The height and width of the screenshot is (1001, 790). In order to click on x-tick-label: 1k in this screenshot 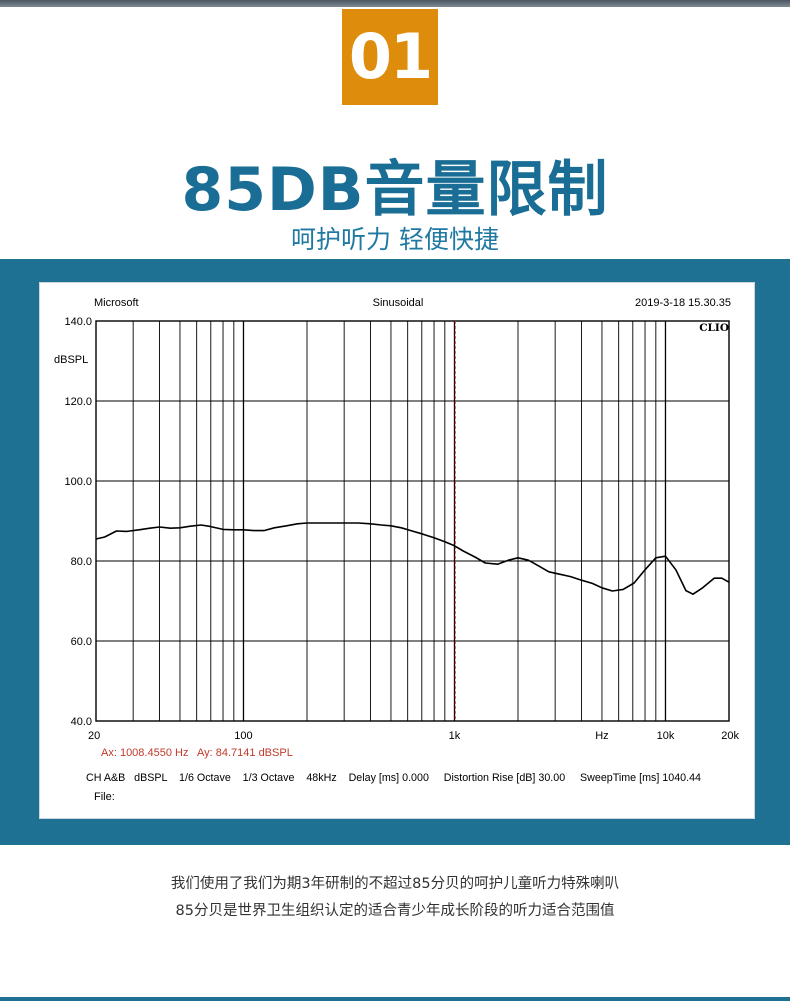, I will do `click(455, 736)`.